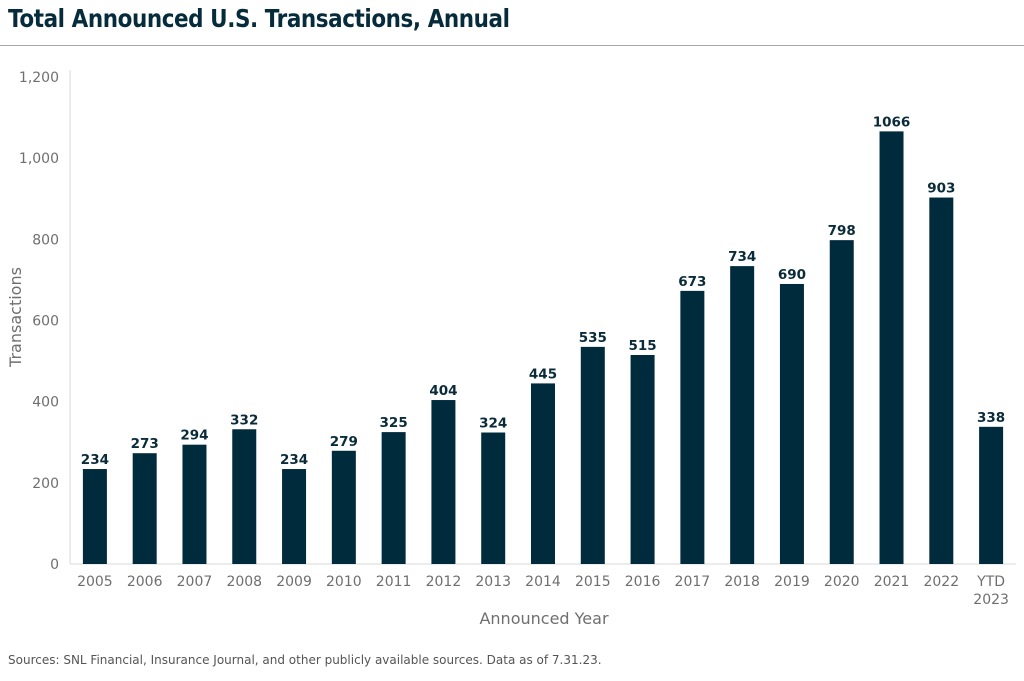  What do you see at coordinates (693, 582) in the screenshot?
I see `x-tick-label: 2017` at bounding box center [693, 582].